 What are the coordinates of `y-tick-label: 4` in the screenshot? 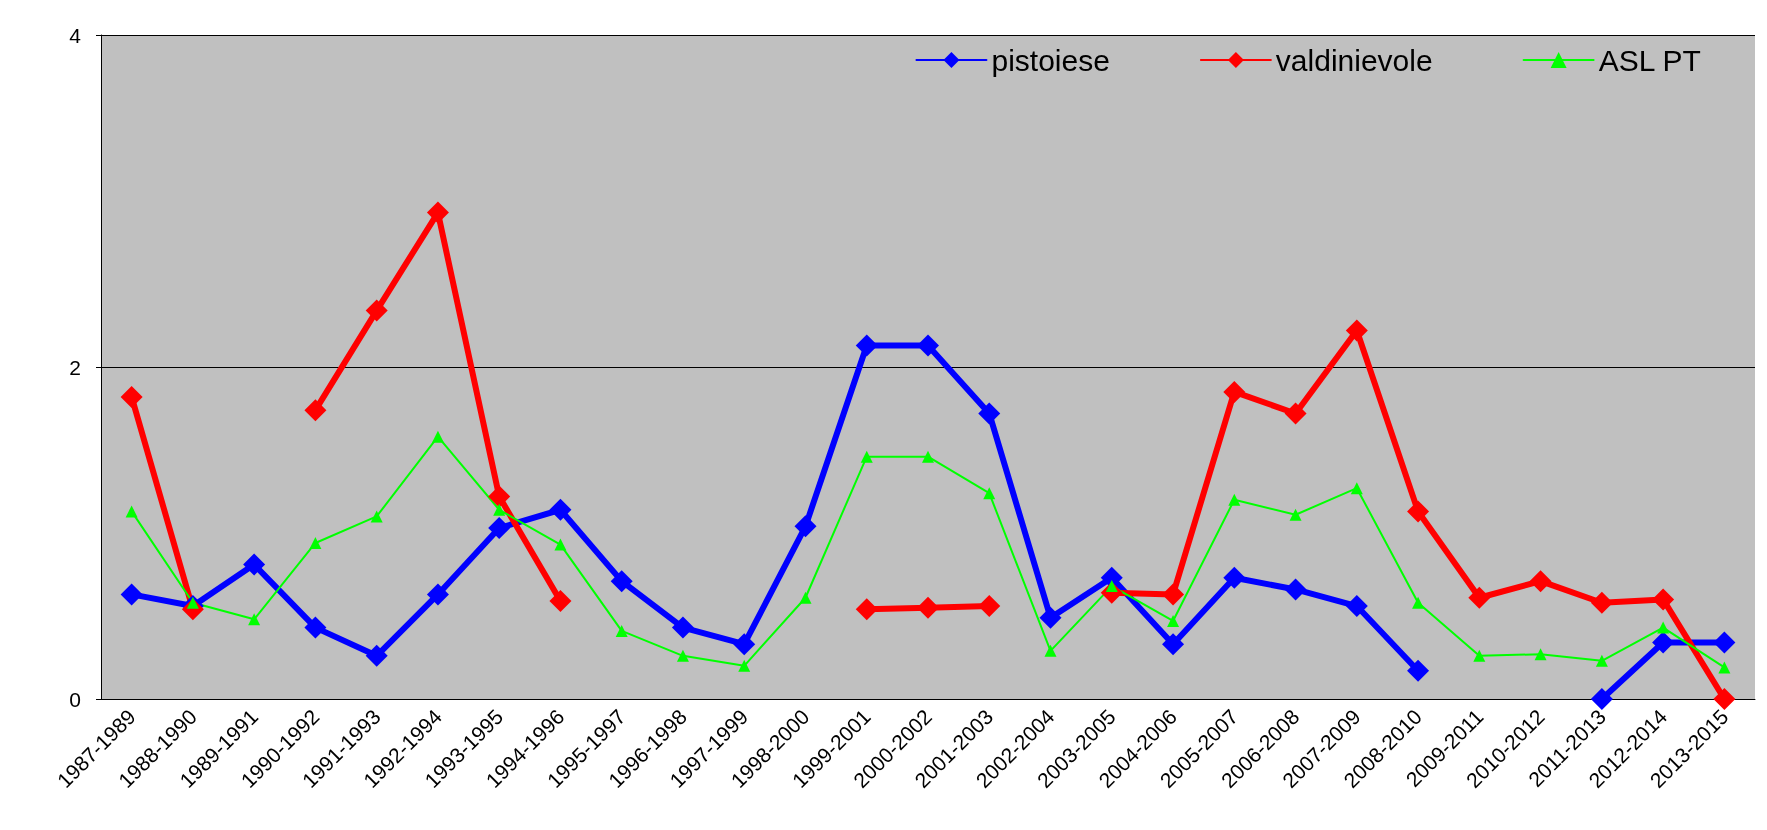 It's located at (75, 35).